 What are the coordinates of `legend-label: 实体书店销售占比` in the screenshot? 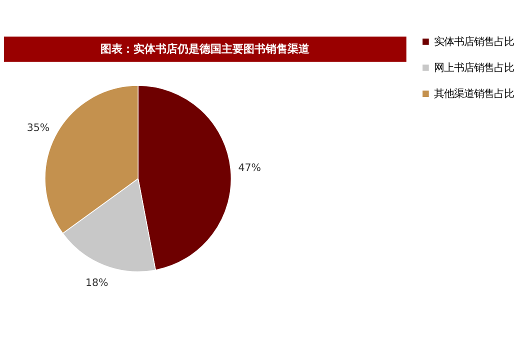 It's located at (474, 42).